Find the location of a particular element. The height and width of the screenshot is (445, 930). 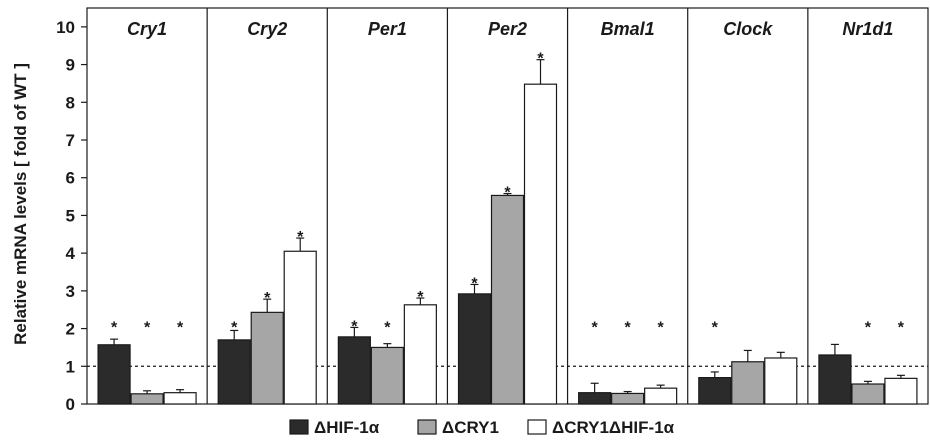

gene-labels: Cry1 Cry2 Per1 Per2 Bmal1 Clock Nr1d1 is located at coordinates (510, 29).